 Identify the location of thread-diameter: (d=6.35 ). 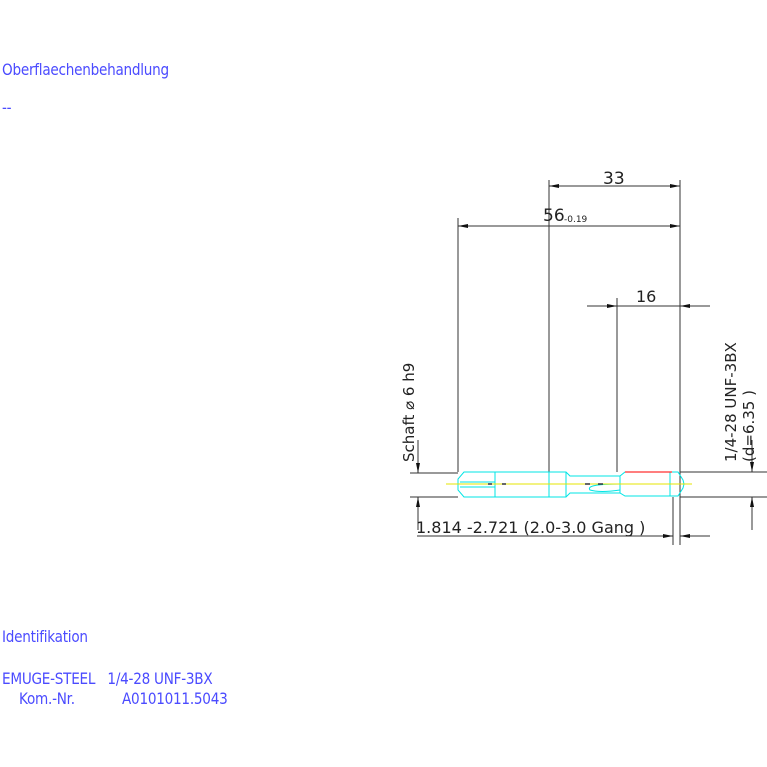
(749, 426).